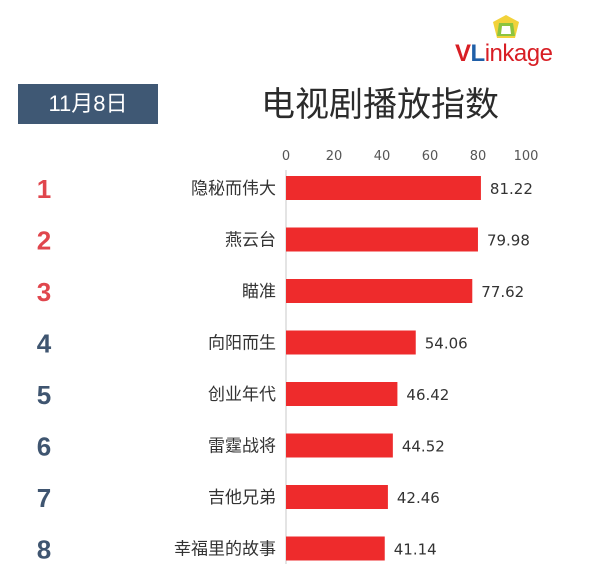  I want to click on rank-number-3: 3, so click(44, 292).